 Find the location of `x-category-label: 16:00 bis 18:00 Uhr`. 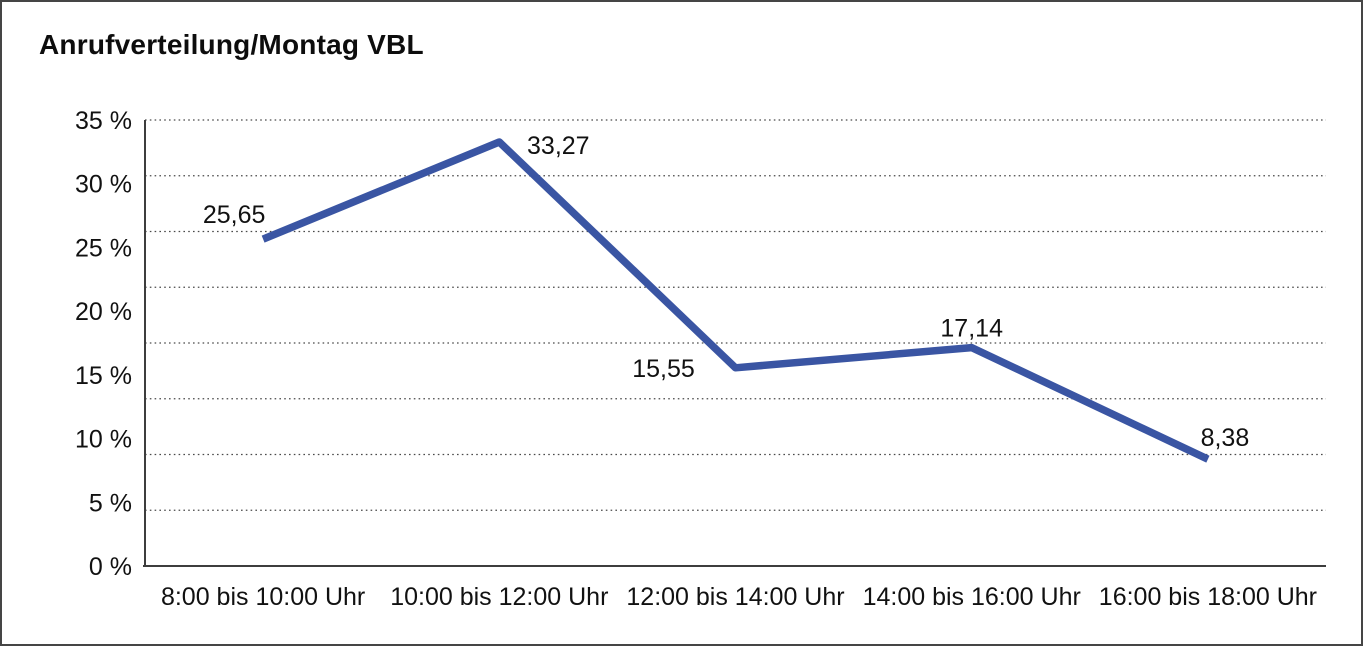

x-category-label: 16:00 bis 18:00 Uhr is located at coordinates (1208, 597).